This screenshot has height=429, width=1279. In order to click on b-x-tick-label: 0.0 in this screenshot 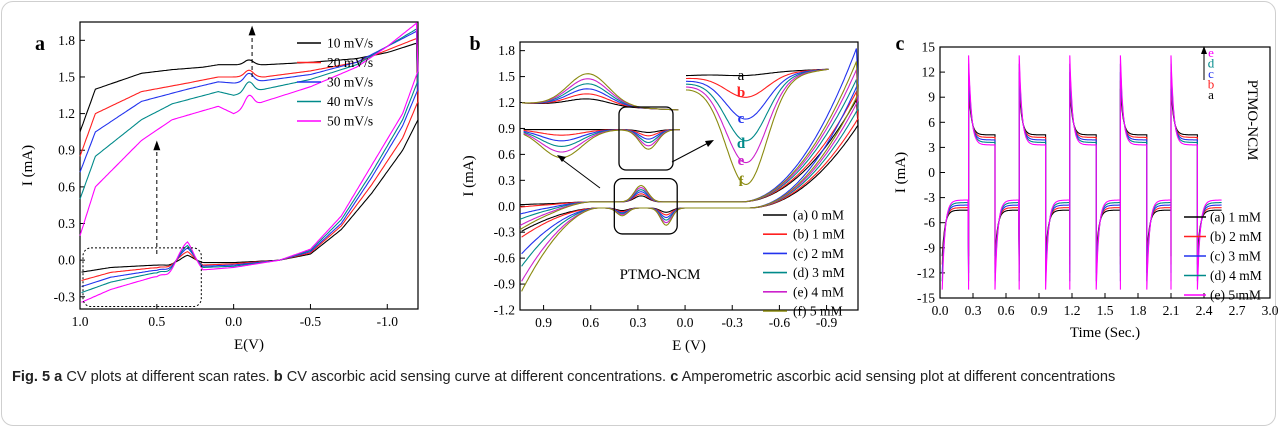, I will do `click(685, 322)`.